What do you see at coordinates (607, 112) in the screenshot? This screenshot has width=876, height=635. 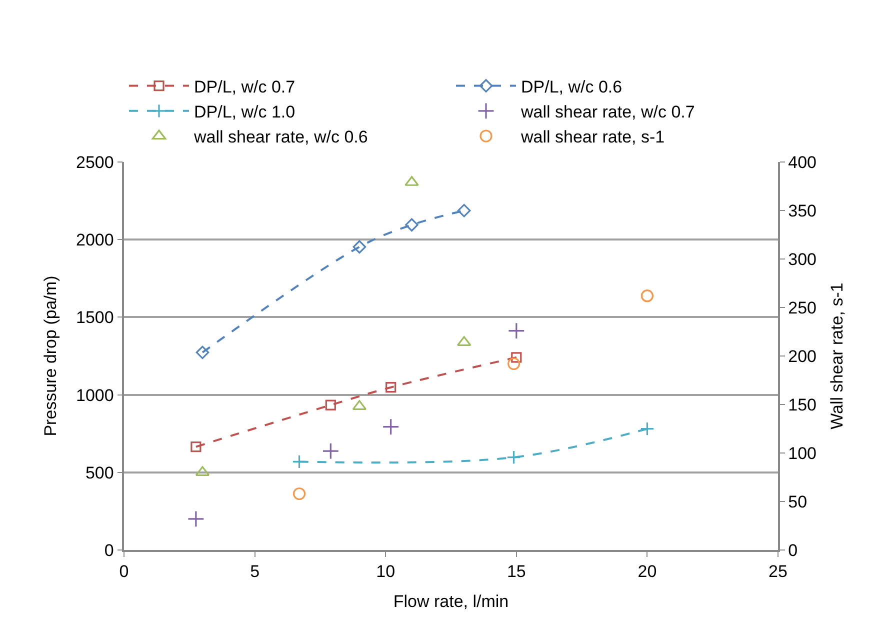 I see `legend-label: wall shear rate, w/c 0.7` at bounding box center [607, 112].